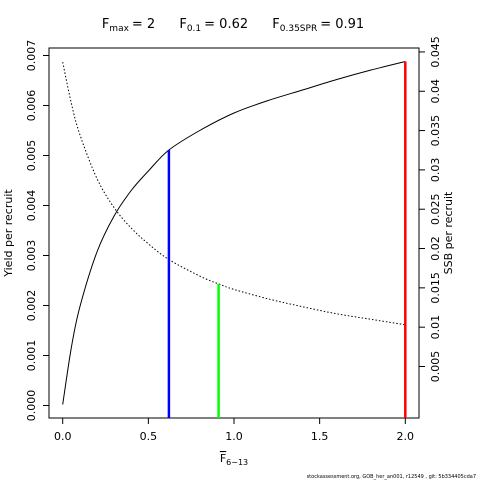 The image size is (480, 485). Describe the element at coordinates (31, 106) in the screenshot. I see `y-left-tick-label: 0.006` at that location.